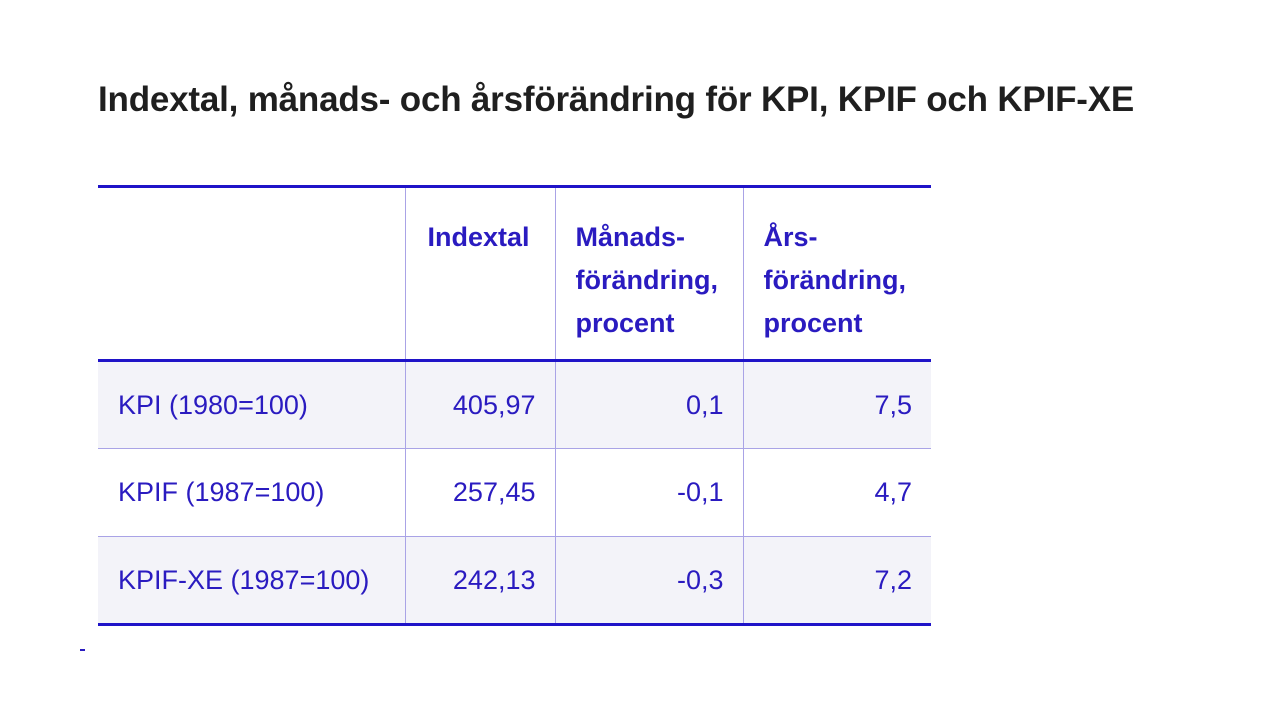 The width and height of the screenshot is (1280, 720). What do you see at coordinates (648, 404) in the screenshot?
I see `monthly-change-value: 0,1` at bounding box center [648, 404].